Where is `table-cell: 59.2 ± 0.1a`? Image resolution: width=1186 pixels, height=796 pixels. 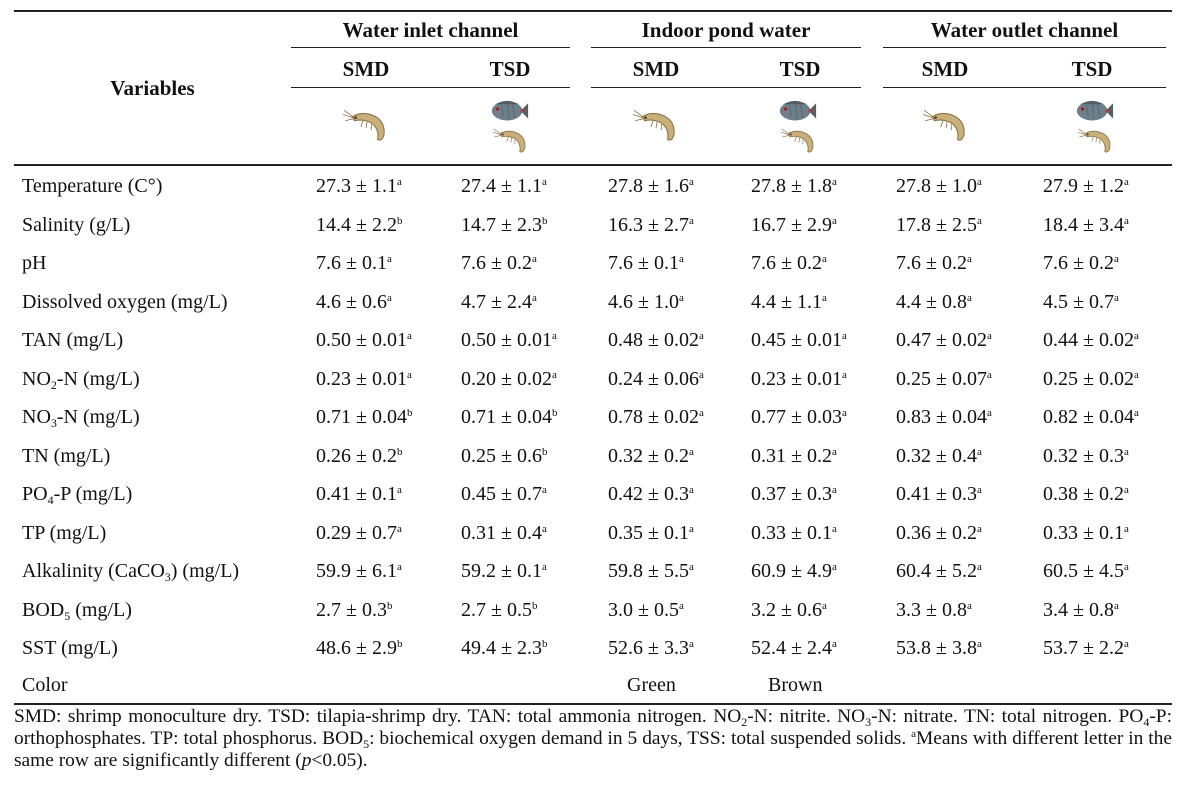
table-cell: 59.2 ± 0.1a is located at coordinates (504, 571).